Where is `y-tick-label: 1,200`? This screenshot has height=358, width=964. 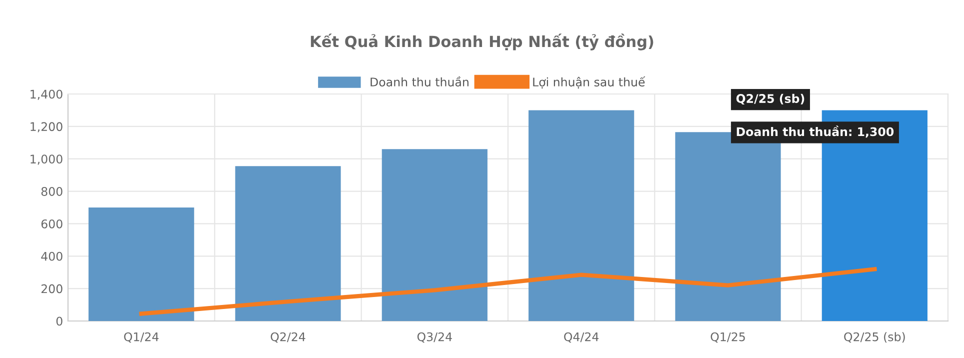 y-tick-label: 1,200 is located at coordinates (46, 127).